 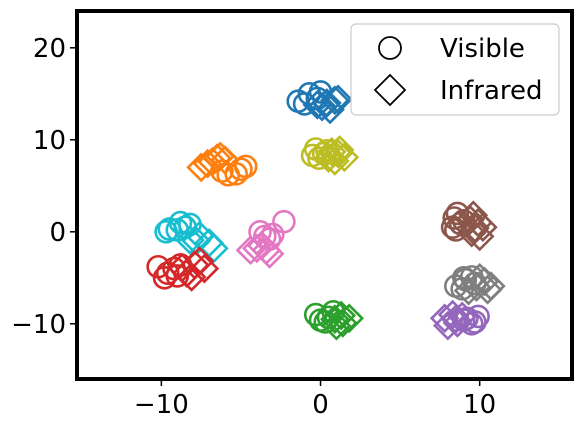 What do you see at coordinates (38, 325) in the screenshot?
I see `y-tick-label-0: −10` at bounding box center [38, 325].